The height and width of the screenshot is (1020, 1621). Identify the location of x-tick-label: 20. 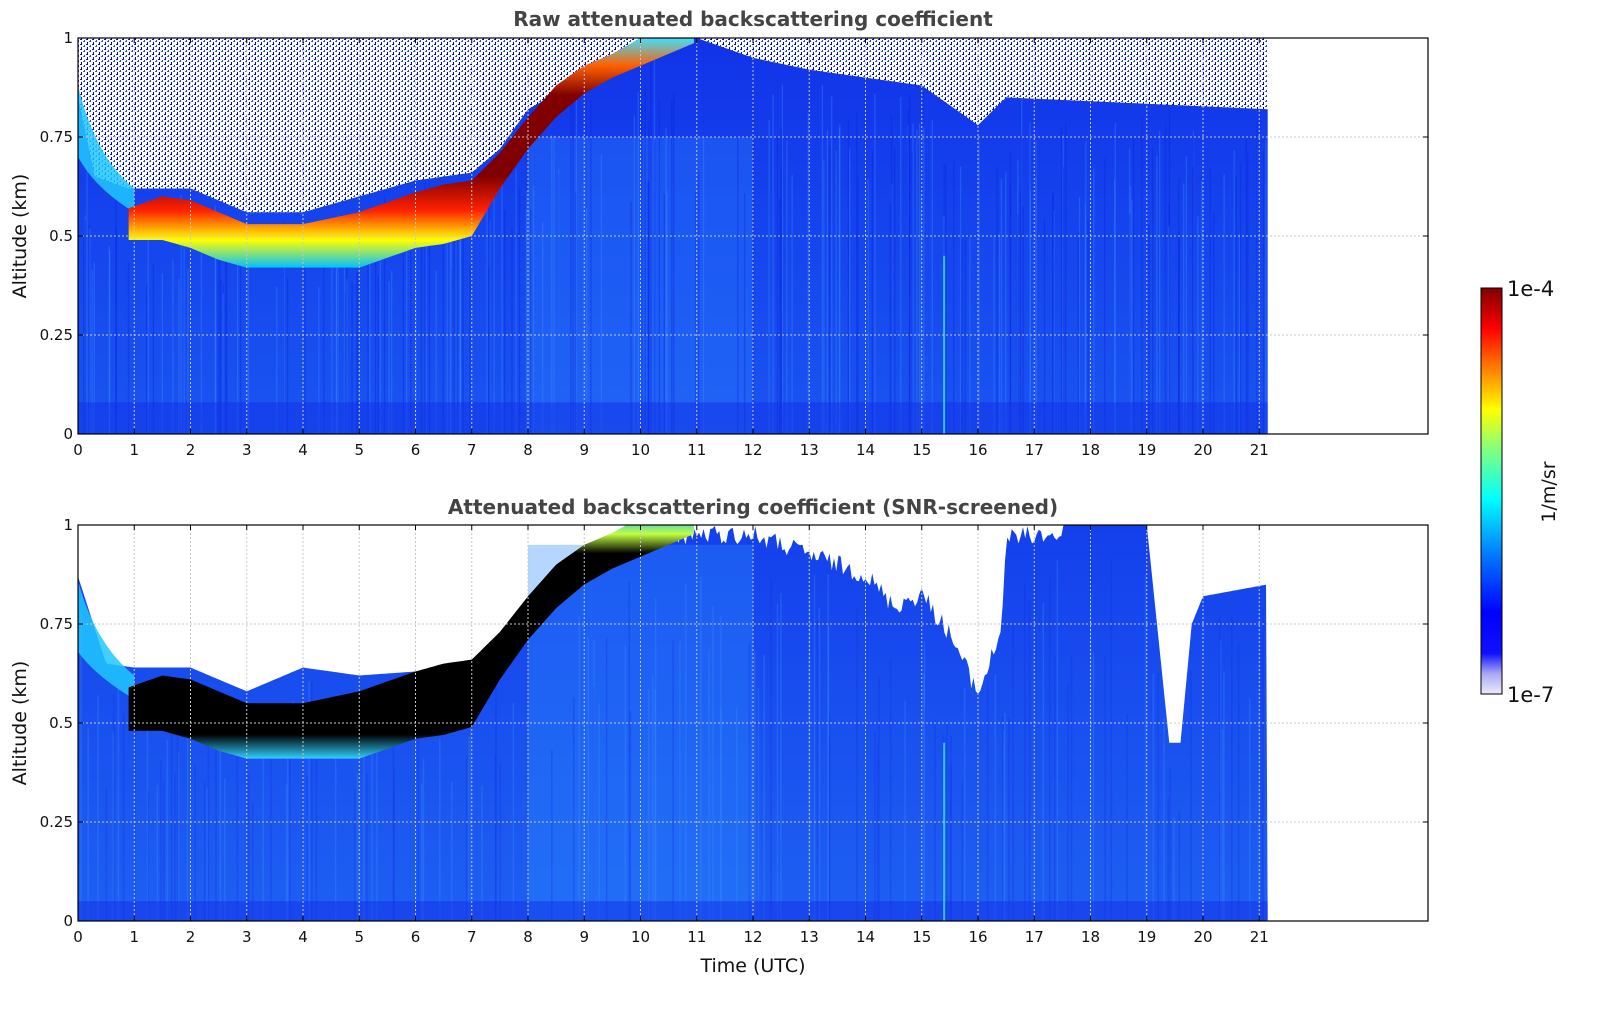
(1202, 937).